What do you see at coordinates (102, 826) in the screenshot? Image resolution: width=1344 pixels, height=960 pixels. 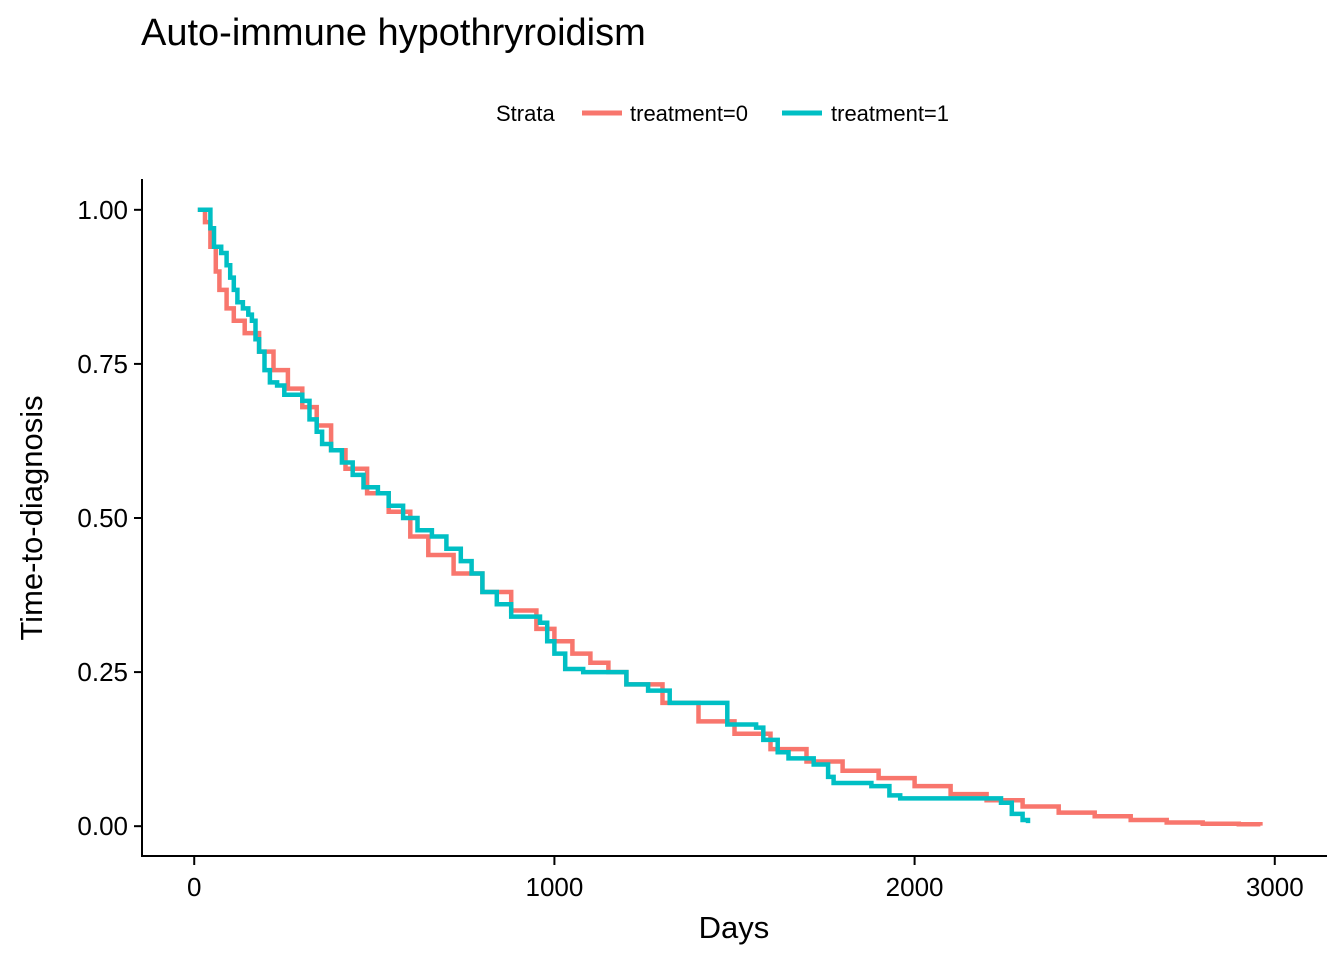 I see `y-tick-label: 0.00` at bounding box center [102, 826].